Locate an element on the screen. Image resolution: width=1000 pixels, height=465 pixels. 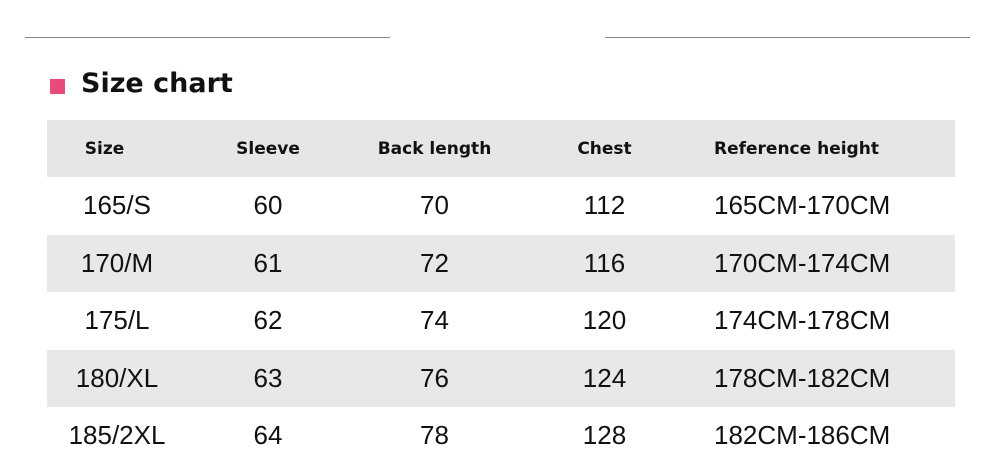
divider-left is located at coordinates (207, 37).